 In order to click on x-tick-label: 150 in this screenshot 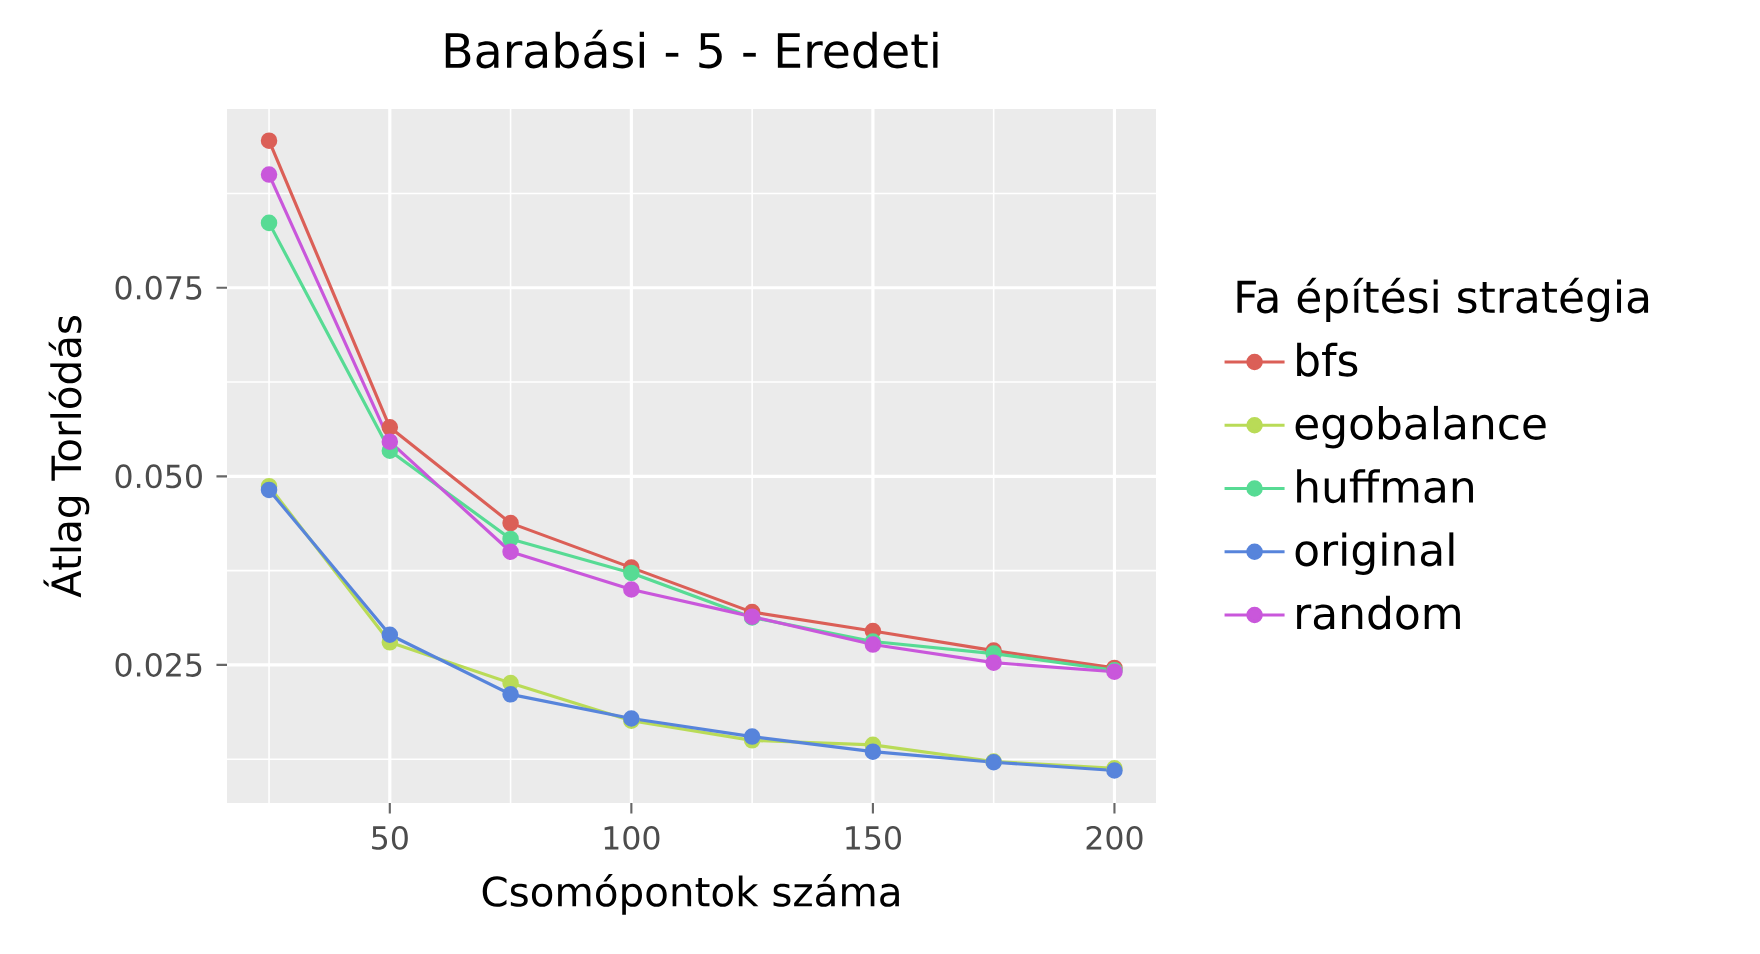, I will do `click(873, 837)`.